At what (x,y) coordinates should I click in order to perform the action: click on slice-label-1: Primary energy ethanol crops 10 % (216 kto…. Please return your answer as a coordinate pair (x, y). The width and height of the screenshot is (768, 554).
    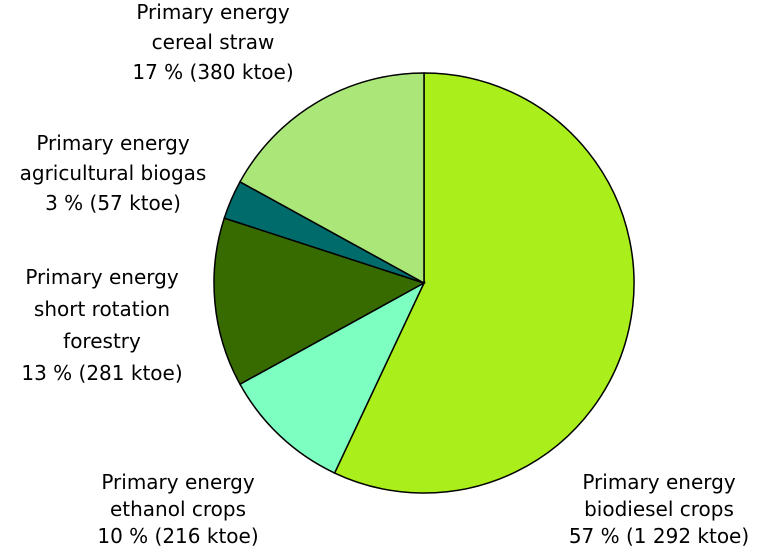
    Looking at the image, I should click on (177, 509).